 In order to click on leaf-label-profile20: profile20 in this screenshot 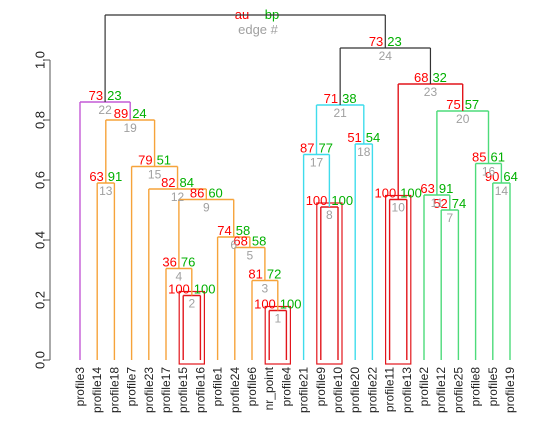, I will do `click(355, 390)`.